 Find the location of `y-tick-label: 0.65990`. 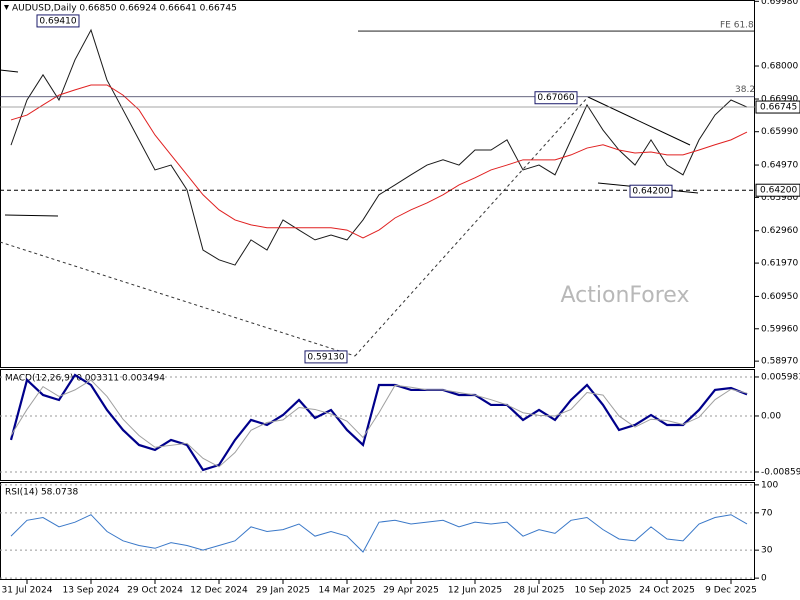

y-tick-label: 0.65990 is located at coordinates (779, 132).